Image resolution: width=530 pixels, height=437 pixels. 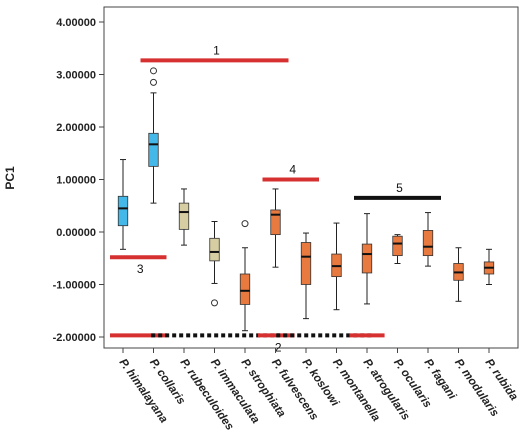 I want to click on y-tick-label: -1.00000, so click(x=74, y=286).